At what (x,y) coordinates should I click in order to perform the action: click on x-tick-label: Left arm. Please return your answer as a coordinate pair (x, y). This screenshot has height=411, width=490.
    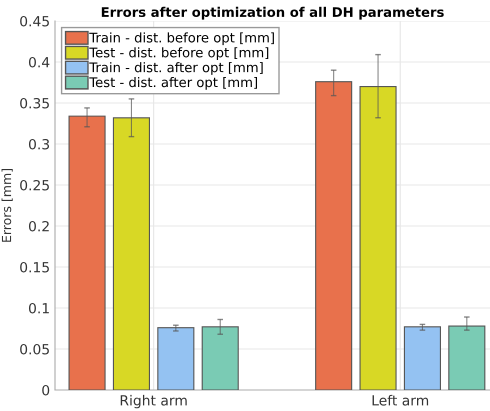
    Looking at the image, I should click on (400, 400).